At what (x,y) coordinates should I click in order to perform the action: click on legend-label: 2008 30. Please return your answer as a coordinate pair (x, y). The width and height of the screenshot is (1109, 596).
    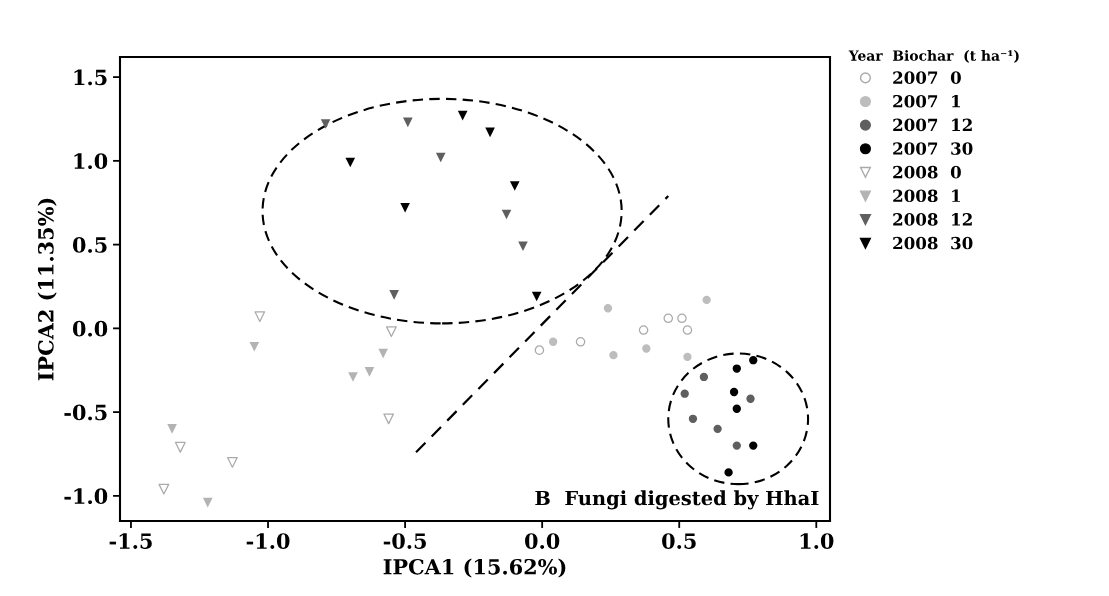
    Looking at the image, I should click on (933, 243).